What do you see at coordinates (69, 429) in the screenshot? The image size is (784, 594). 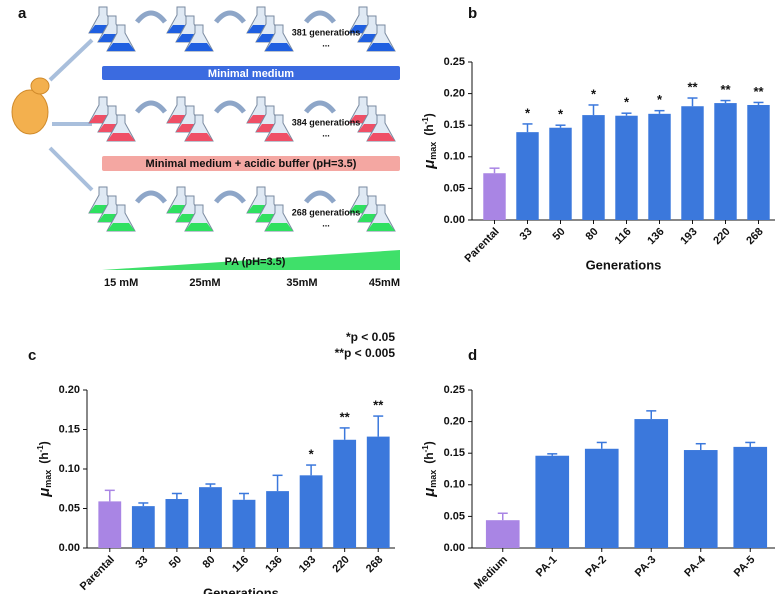 I see `y-tick-label: 0.15` at bounding box center [69, 429].